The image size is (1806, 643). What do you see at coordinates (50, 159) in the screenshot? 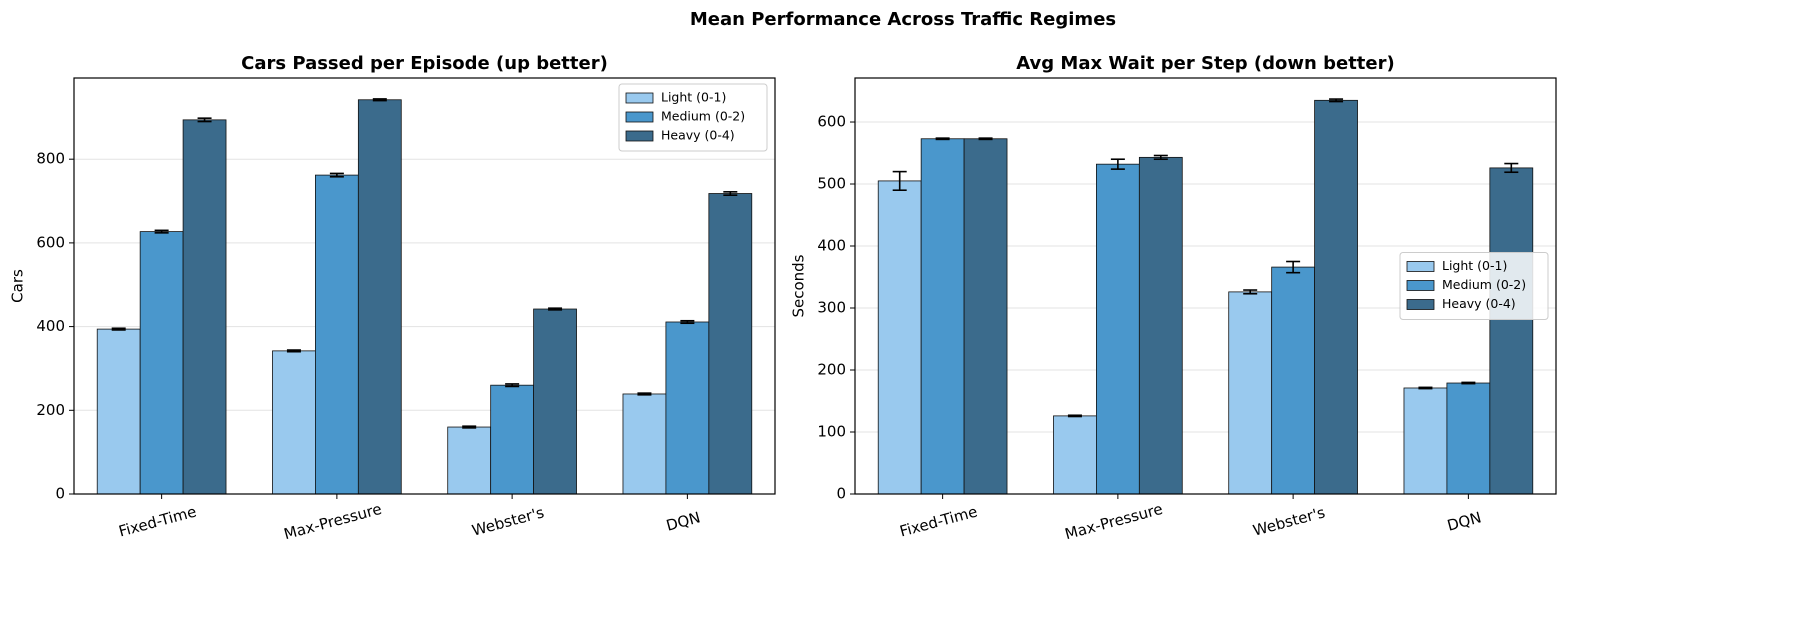
I see `y-tick-label: 800` at bounding box center [50, 159].